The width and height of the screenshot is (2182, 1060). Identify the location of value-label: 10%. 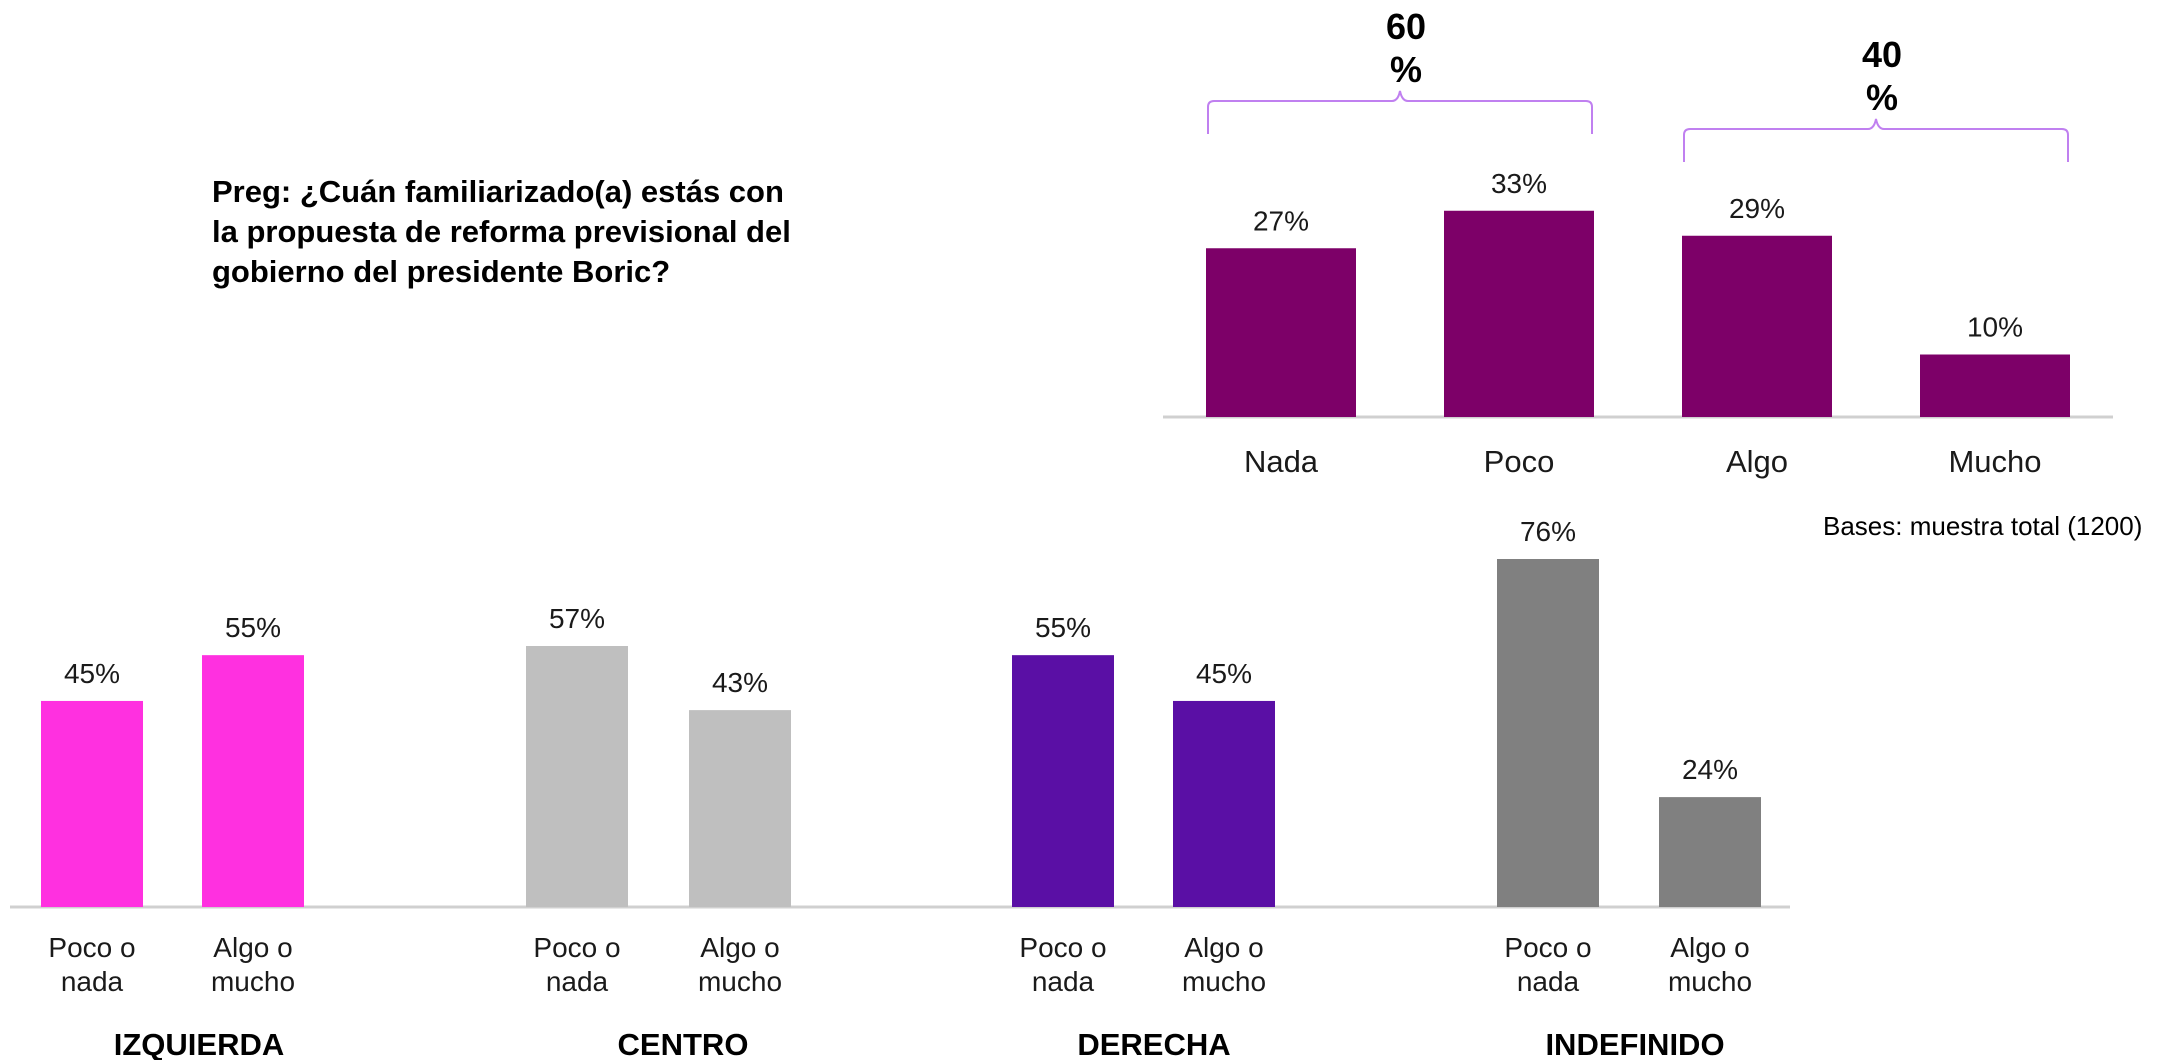
(1995, 327).